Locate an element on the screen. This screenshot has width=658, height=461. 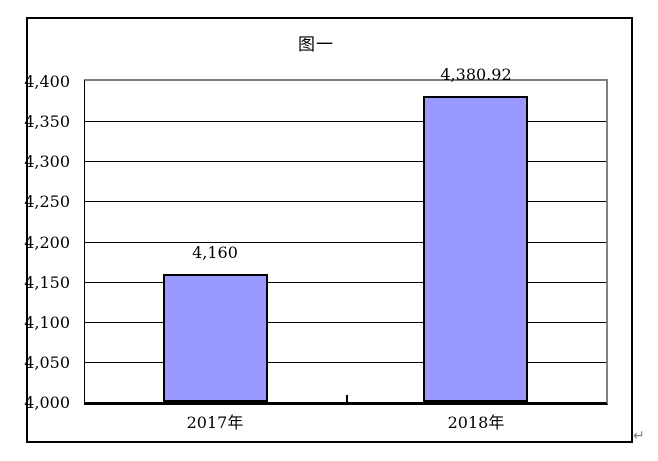
y-axis-tick-label: 4,050 is located at coordinates (47, 362).